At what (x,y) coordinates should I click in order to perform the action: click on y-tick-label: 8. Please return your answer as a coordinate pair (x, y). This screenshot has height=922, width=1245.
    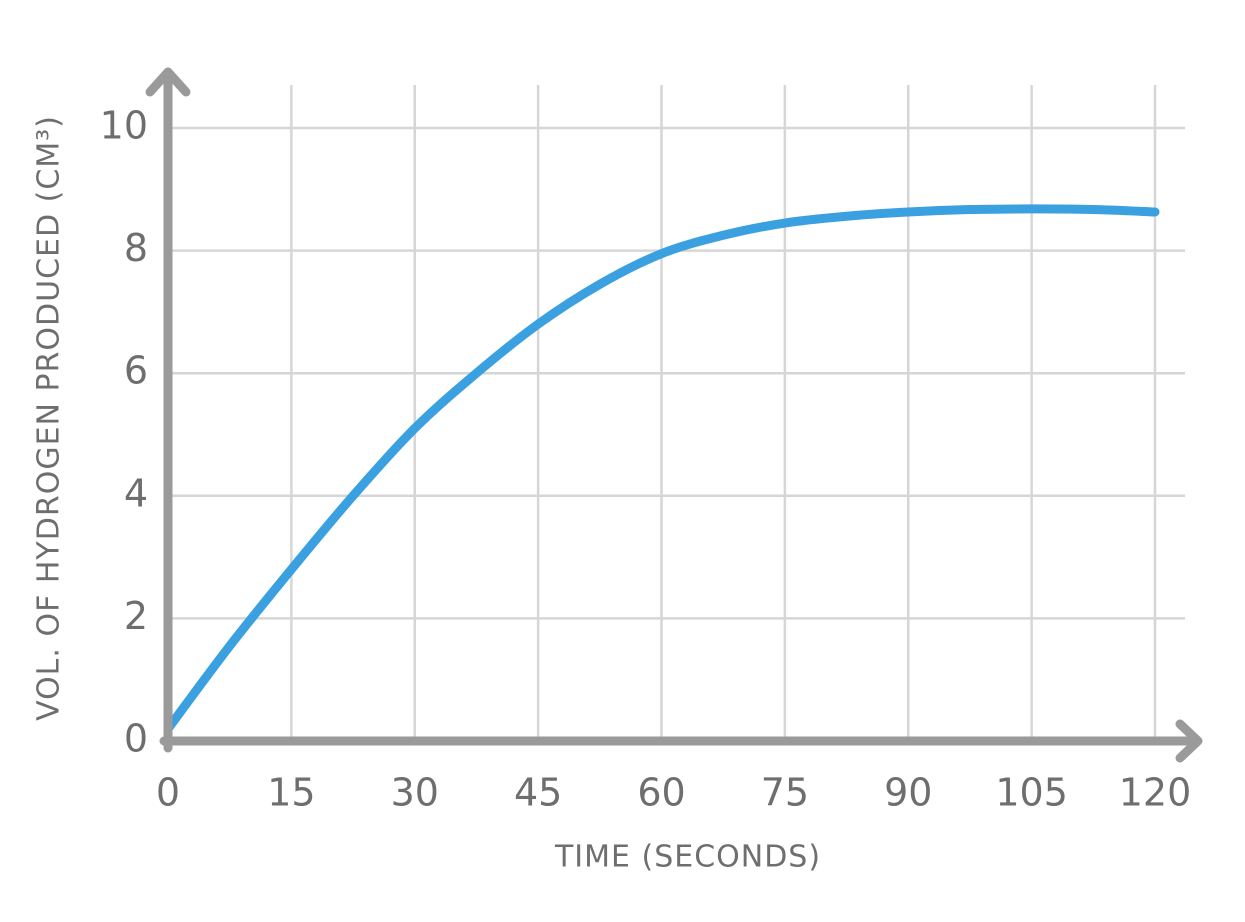
    Looking at the image, I should click on (136, 248).